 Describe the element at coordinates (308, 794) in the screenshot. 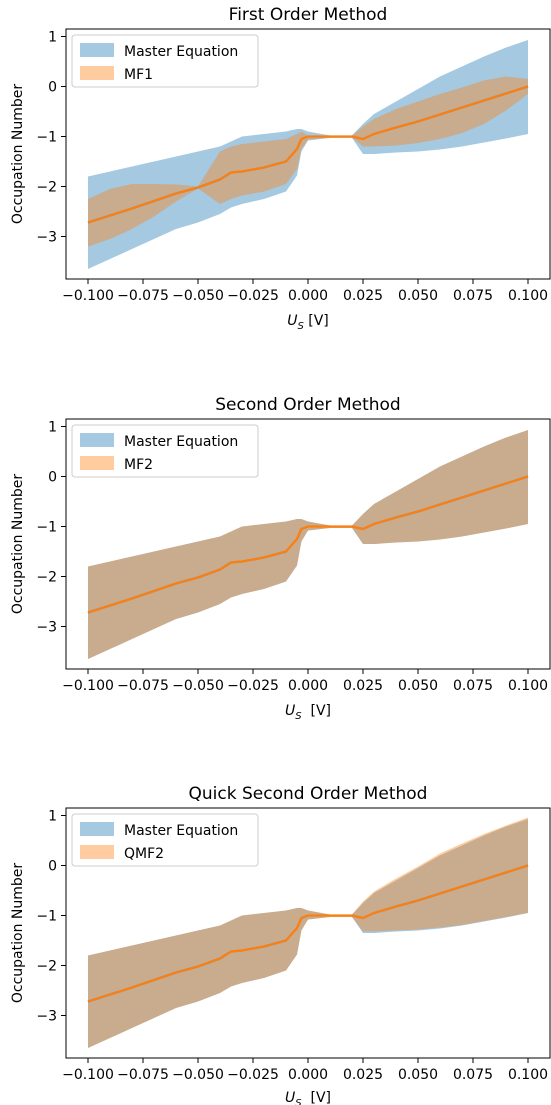

I see `panel-title: Quick Second Order Method` at that location.